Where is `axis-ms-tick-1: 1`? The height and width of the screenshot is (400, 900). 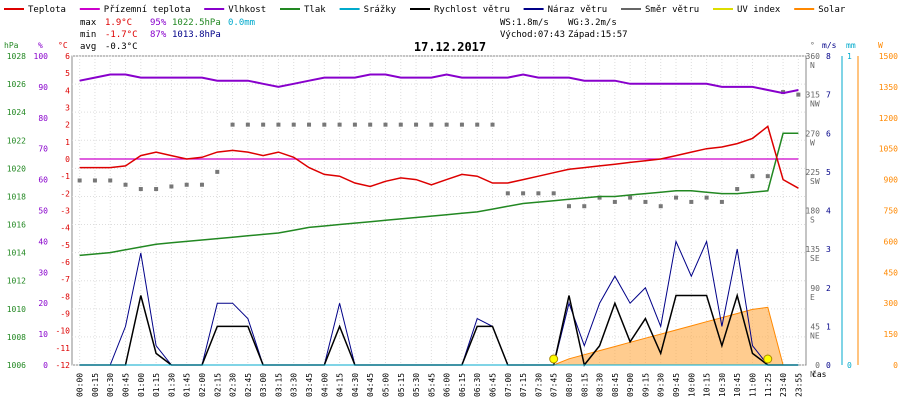 axis-ms-tick-1: 1 is located at coordinates (828, 326).